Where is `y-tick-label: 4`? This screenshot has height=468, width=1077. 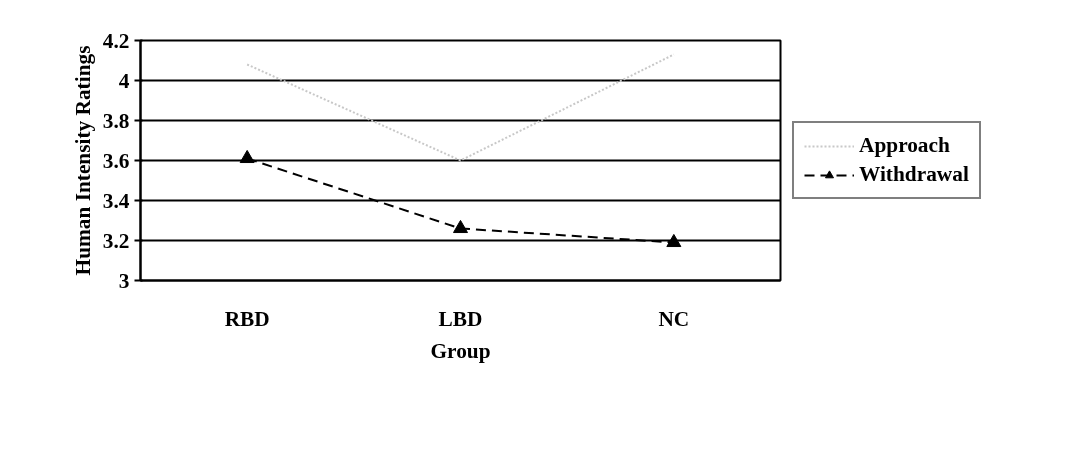 y-tick-label: 4 is located at coordinates (124, 80).